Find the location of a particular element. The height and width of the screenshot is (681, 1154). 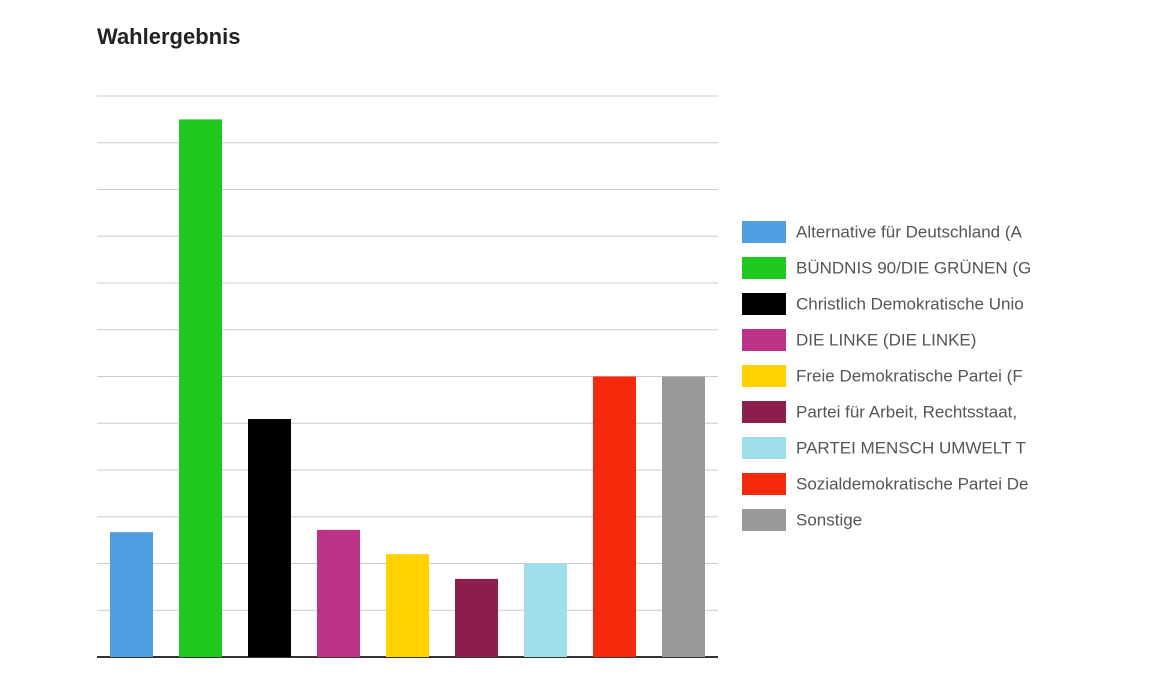

legend-label: Partei für Arbeit, Rechtsstaat, is located at coordinates (906, 411).